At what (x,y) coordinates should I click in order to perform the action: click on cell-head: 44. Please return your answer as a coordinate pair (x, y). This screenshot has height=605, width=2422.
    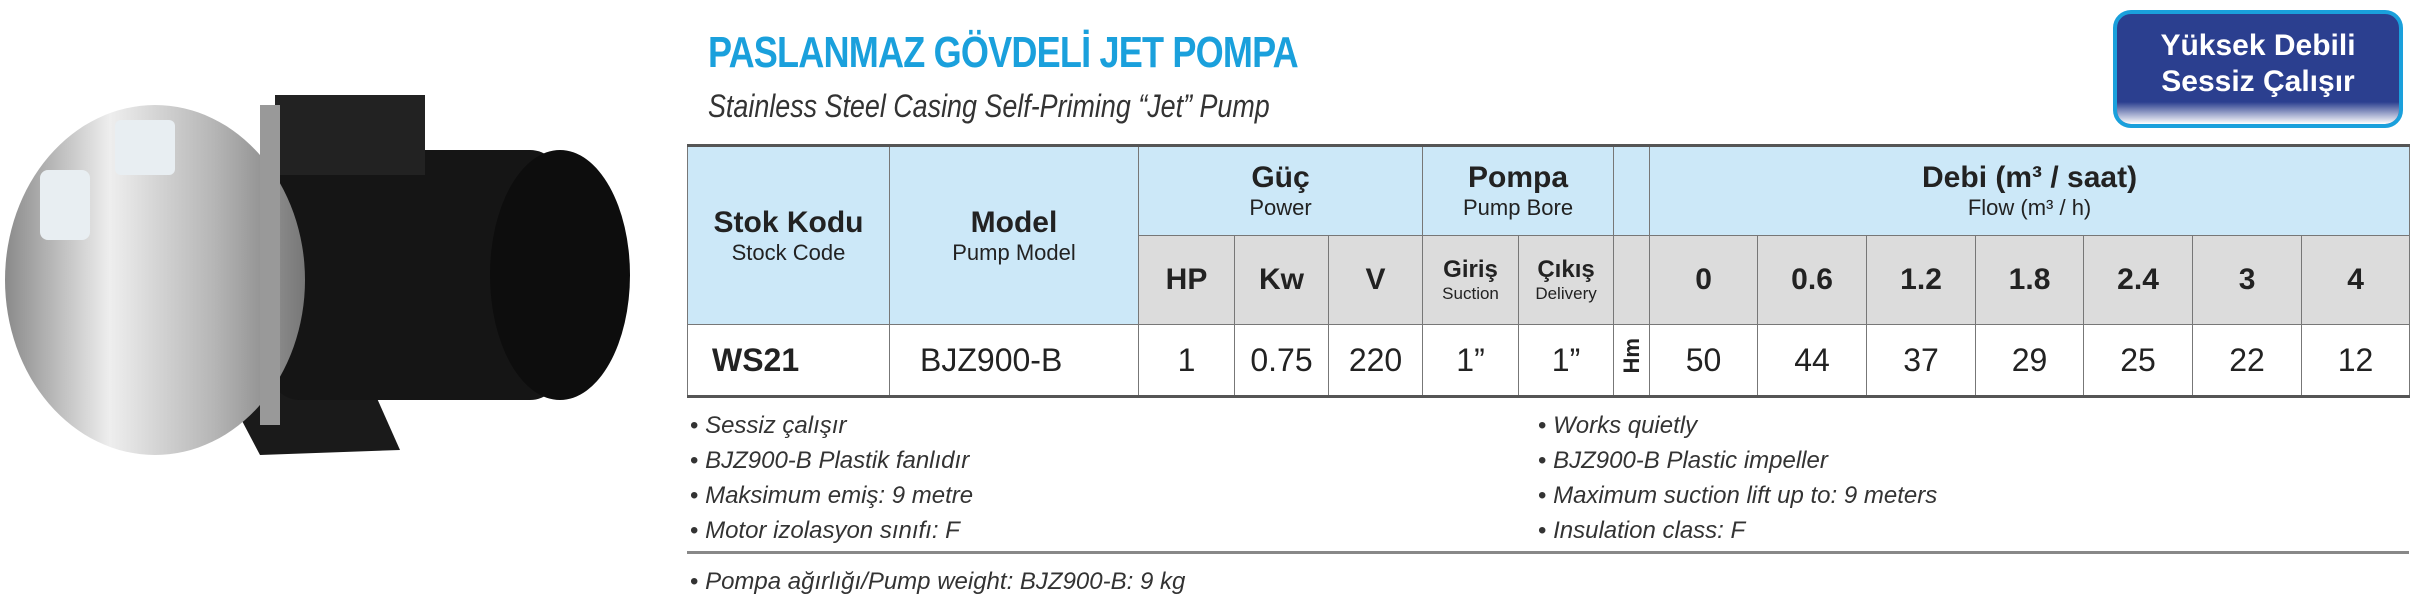
    Looking at the image, I should click on (1812, 360).